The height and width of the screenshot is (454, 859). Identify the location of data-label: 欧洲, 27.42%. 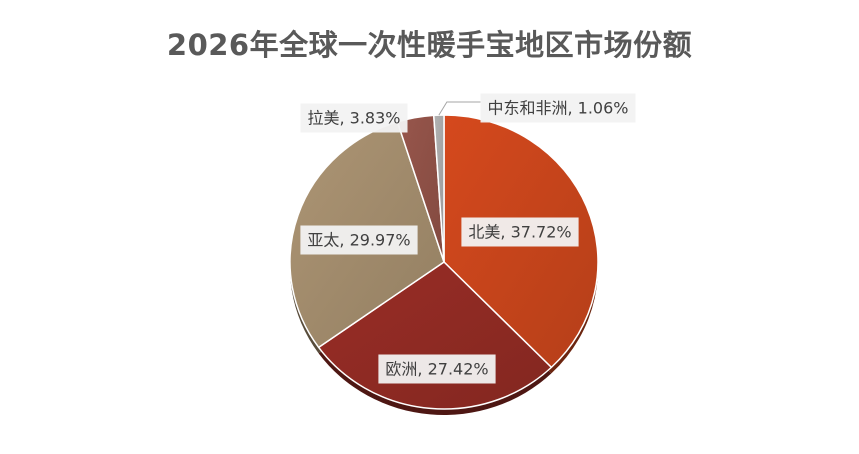
(437, 369).